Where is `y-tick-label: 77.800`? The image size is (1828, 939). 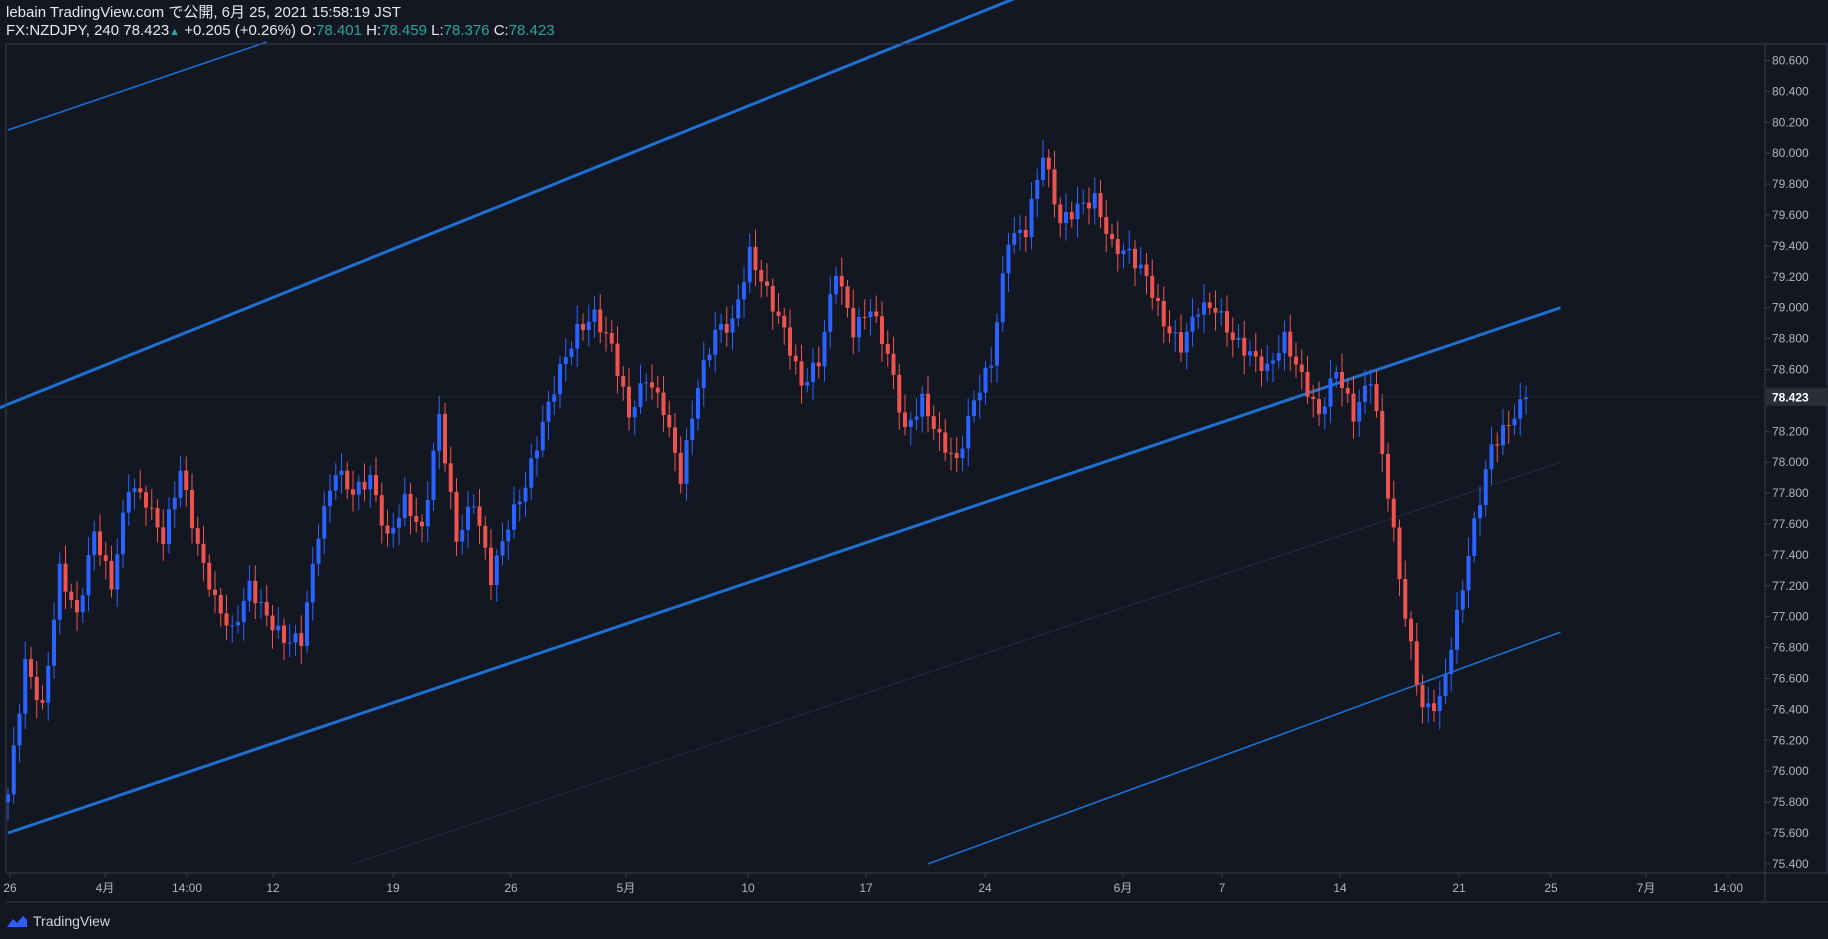
y-tick-label: 77.800 is located at coordinates (1790, 493).